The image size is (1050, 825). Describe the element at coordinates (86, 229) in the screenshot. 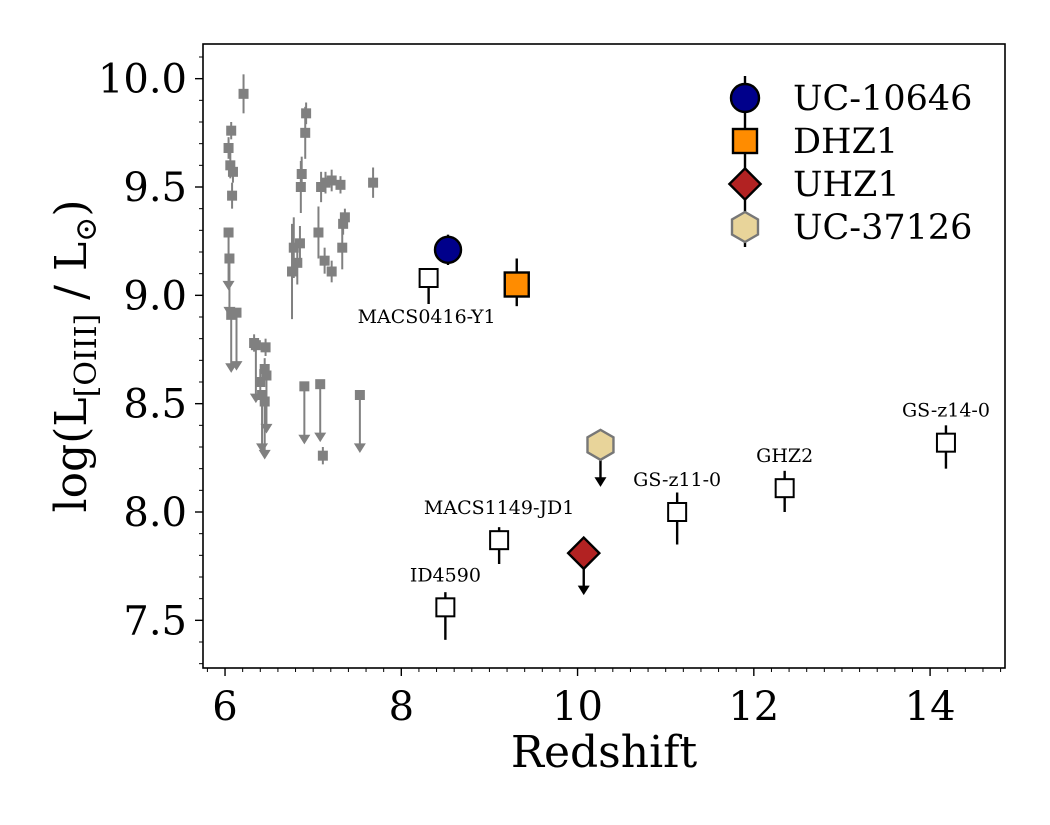

I see `y-axis-title-sun: ⊙` at that location.